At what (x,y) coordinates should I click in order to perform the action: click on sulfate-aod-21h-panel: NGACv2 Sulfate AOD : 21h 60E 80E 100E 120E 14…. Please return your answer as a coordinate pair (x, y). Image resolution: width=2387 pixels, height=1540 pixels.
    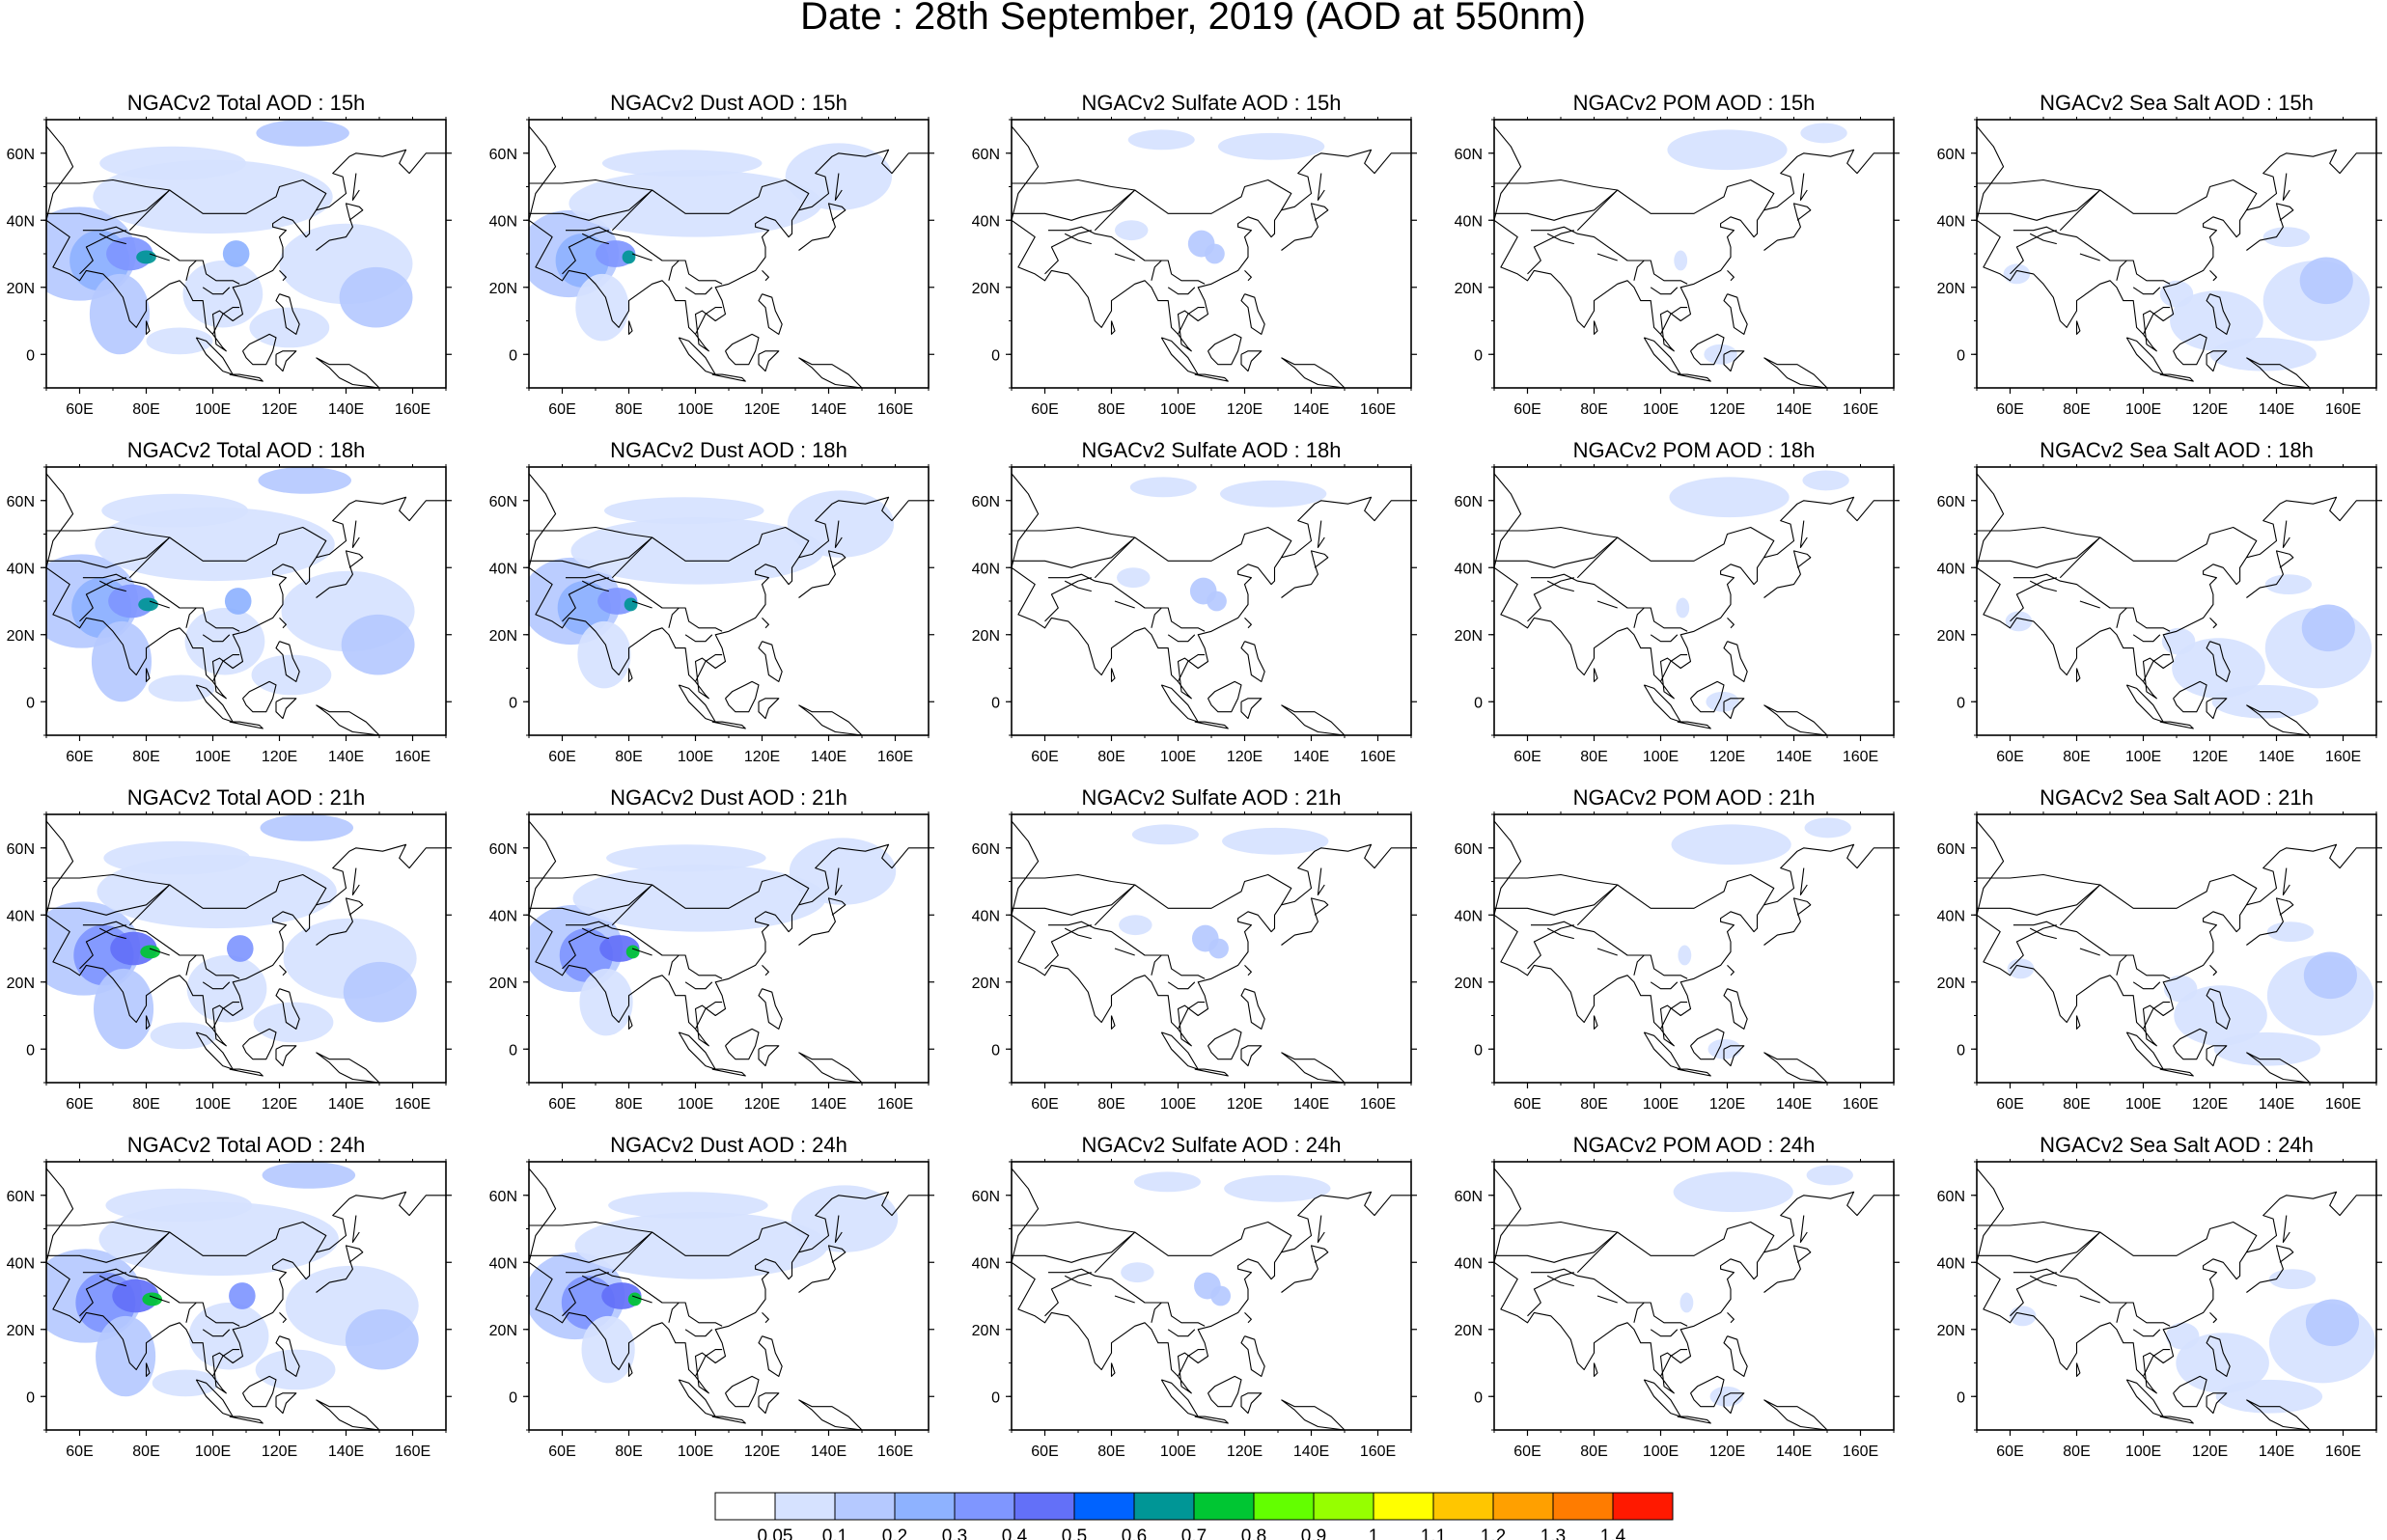
    Looking at the image, I should click on (1194, 949).